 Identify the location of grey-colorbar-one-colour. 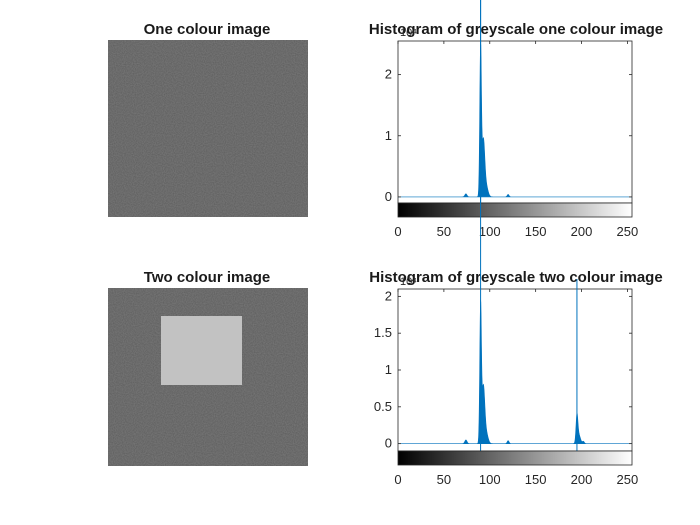
(515, 210).